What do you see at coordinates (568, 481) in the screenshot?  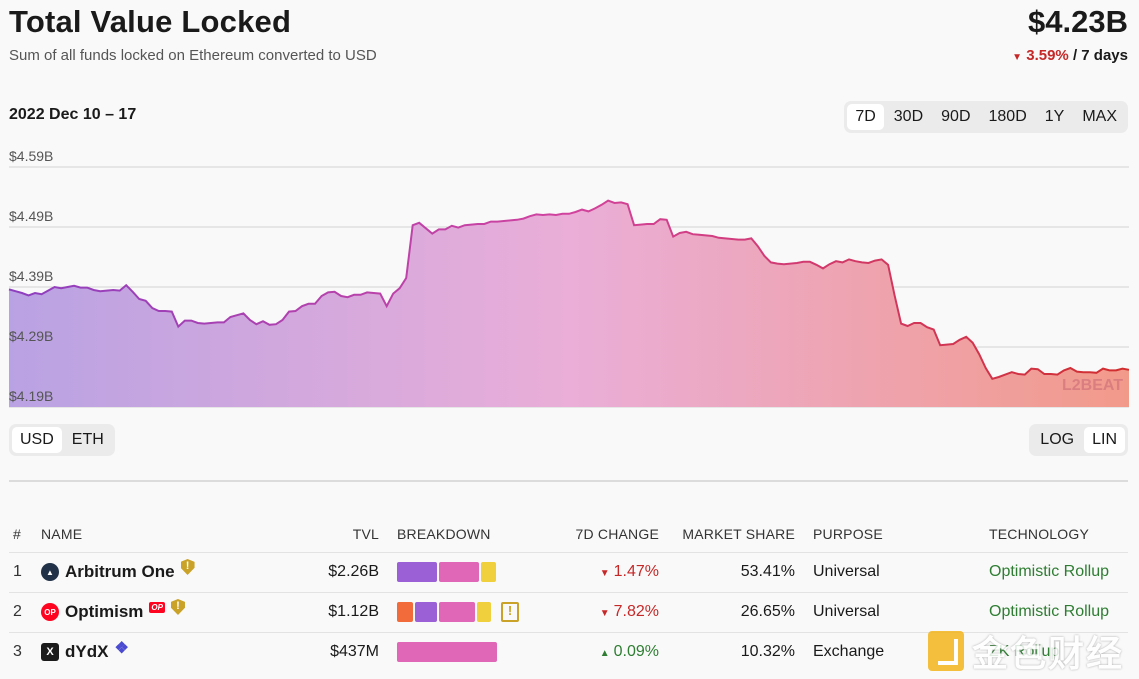 I see `section-divider` at bounding box center [568, 481].